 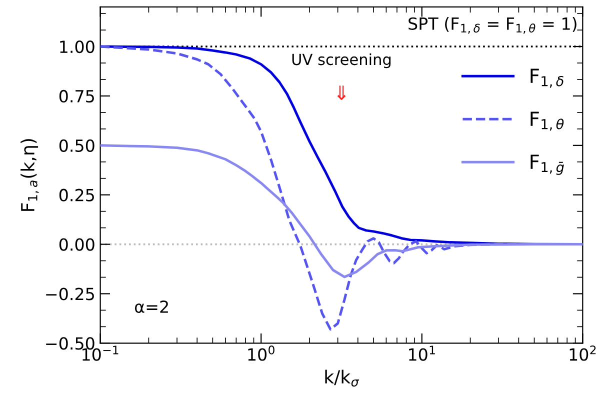 What do you see at coordinates (342, 378) in the screenshot?
I see `x-axis-title: k/k$_{σ}$` at bounding box center [342, 378].